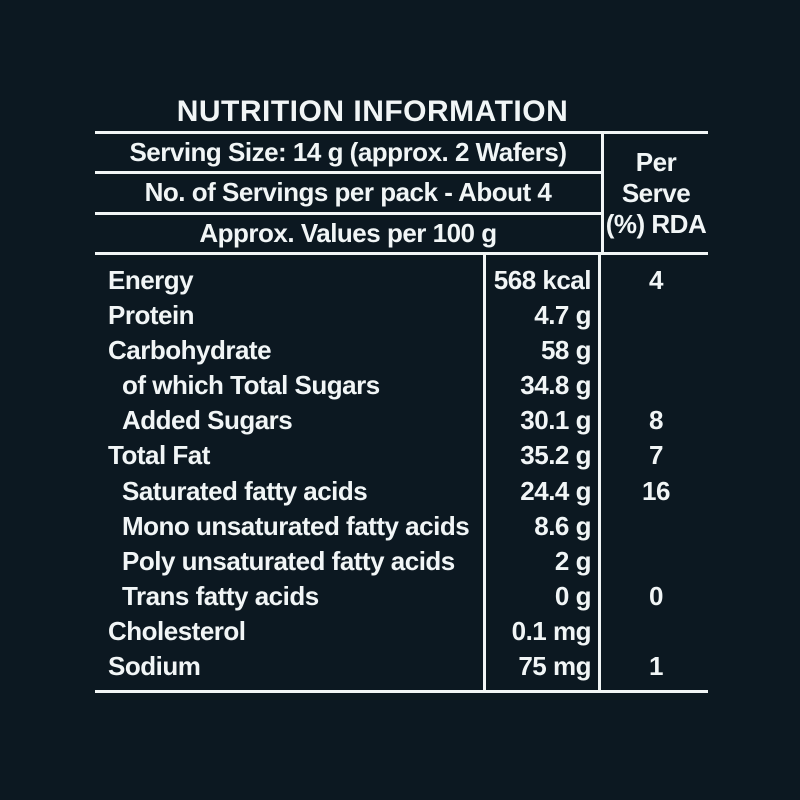  What do you see at coordinates (551, 630) in the screenshot?
I see `nutrient-value: 0.1 mg` at bounding box center [551, 630].